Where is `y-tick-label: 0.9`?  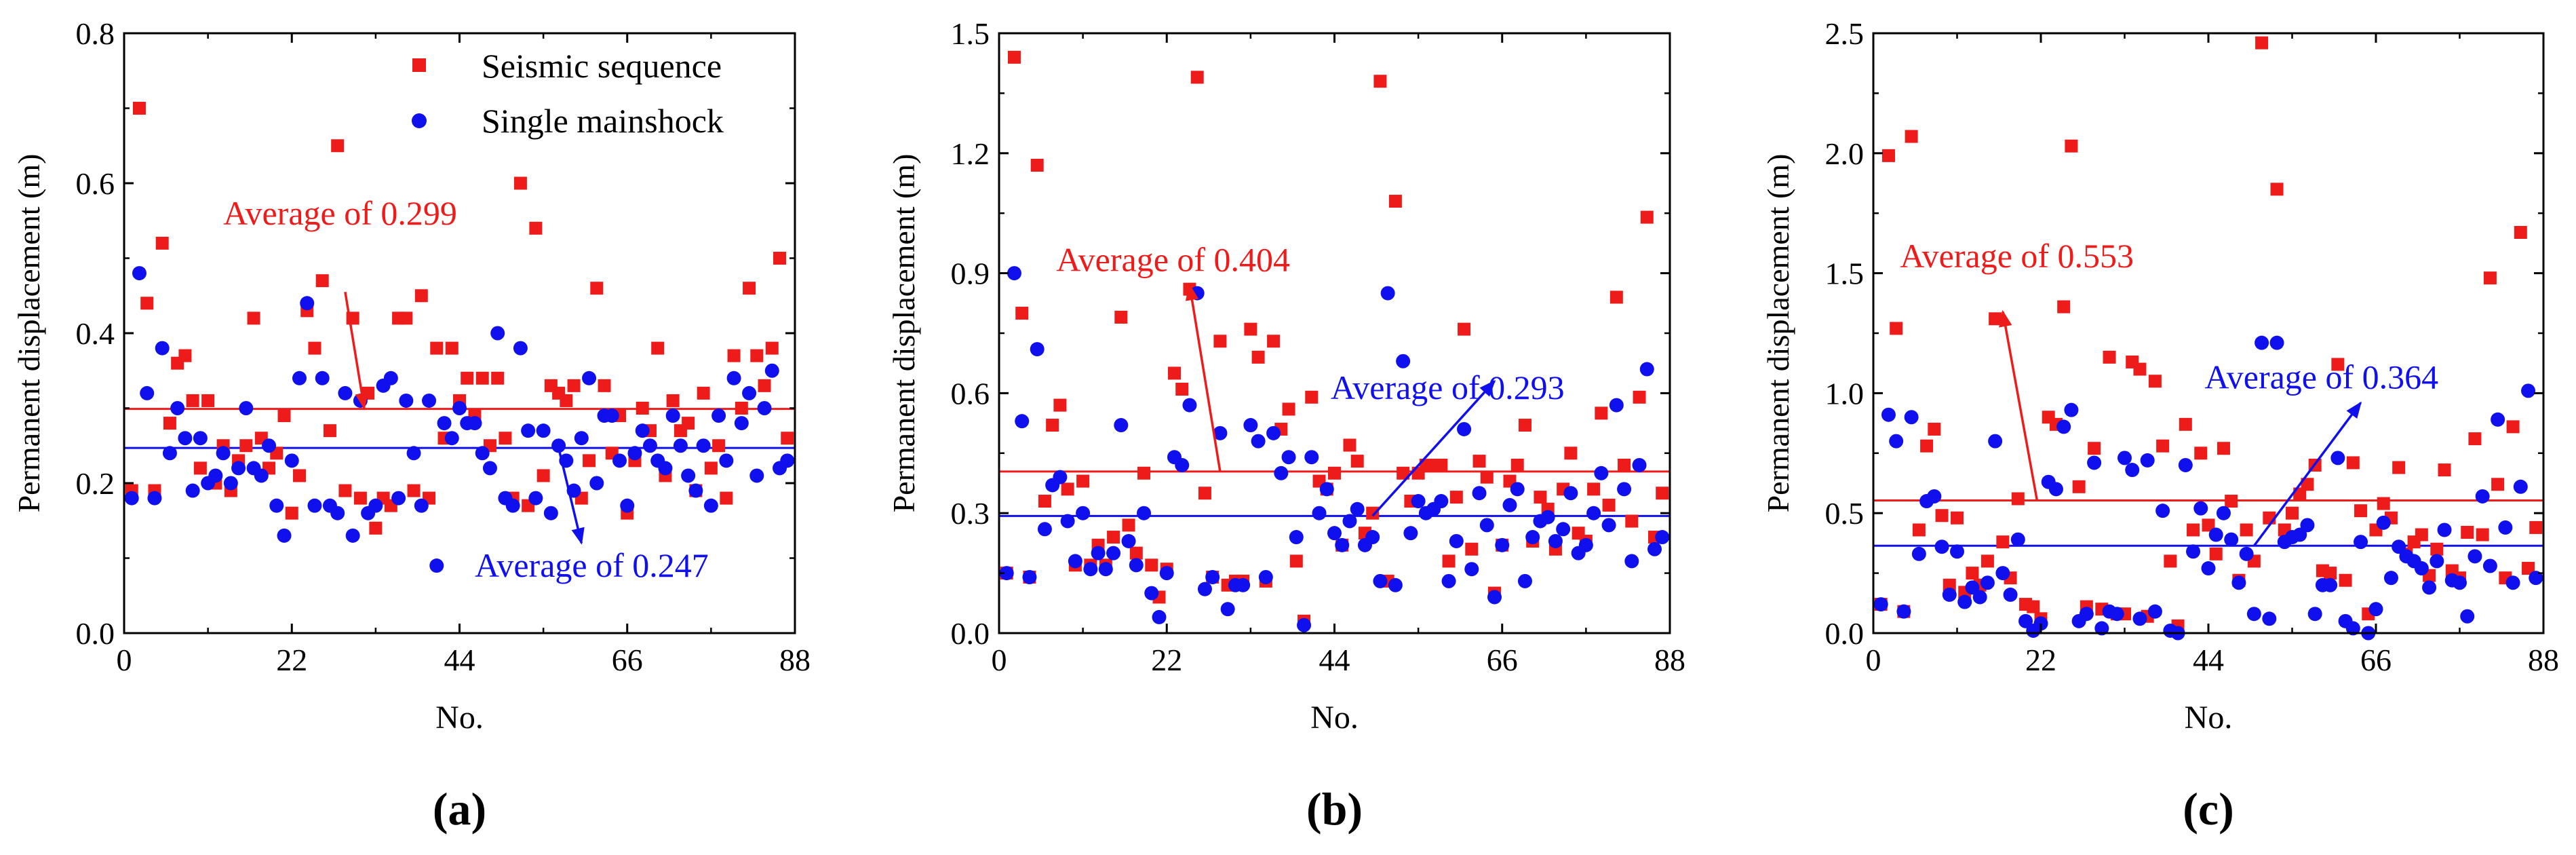
y-tick-label: 0.9 is located at coordinates (970, 273).